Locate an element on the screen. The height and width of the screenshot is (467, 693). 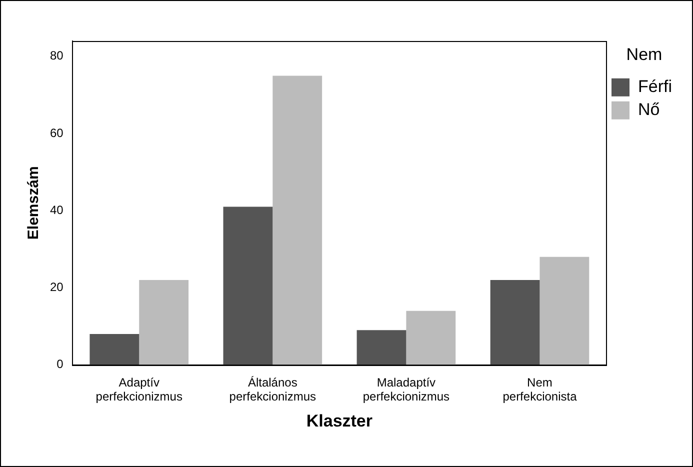
y-tick-label: 20 is located at coordinates (57, 287).